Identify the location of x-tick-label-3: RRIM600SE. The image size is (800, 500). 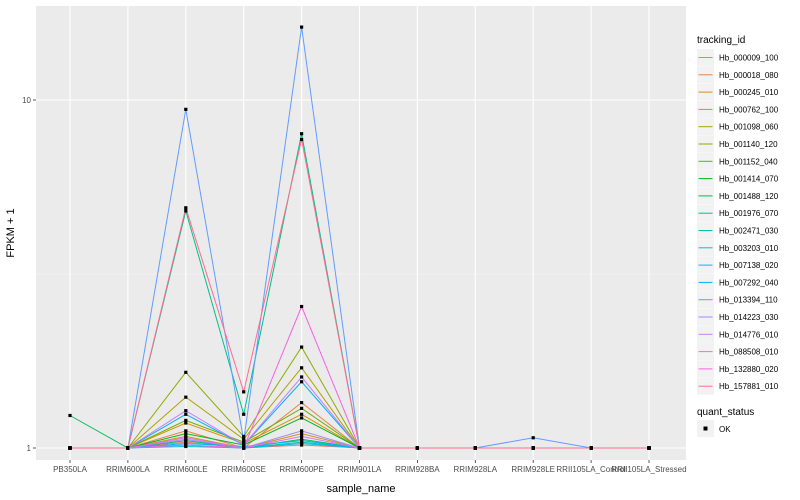
(243, 469).